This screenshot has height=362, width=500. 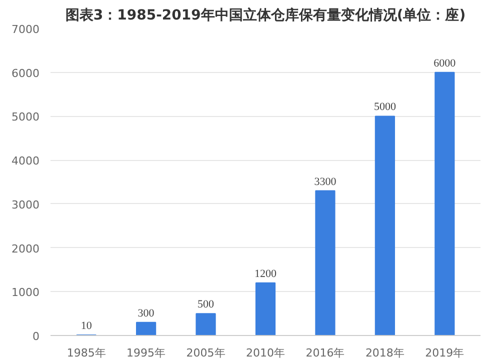 What do you see at coordinates (26, 161) in the screenshot?
I see `y-tick-label: 4000` at bounding box center [26, 161].